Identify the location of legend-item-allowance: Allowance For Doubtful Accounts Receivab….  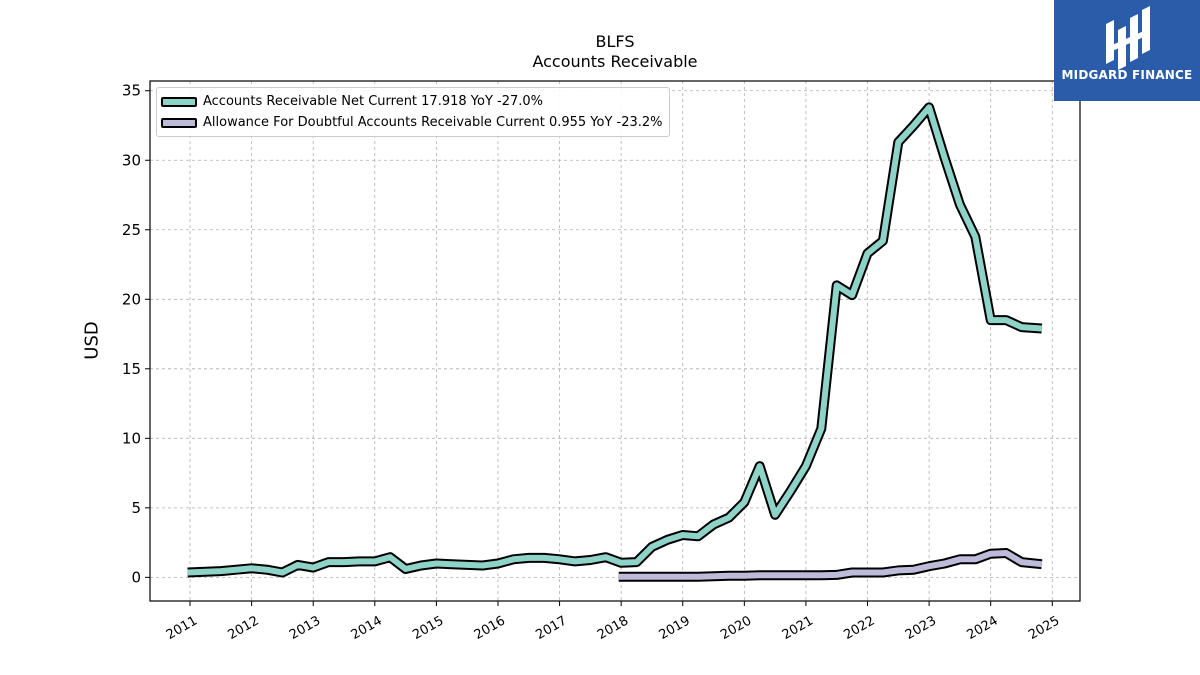
(412, 122).